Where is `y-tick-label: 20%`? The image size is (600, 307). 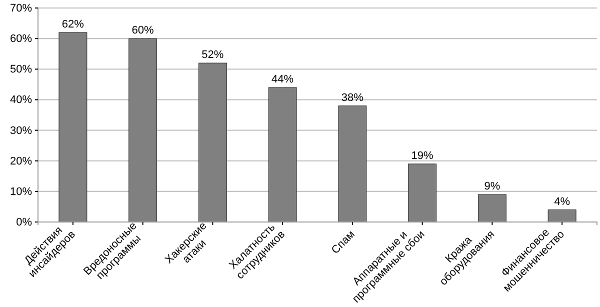
y-tick-label: 20% is located at coordinates (21, 161).